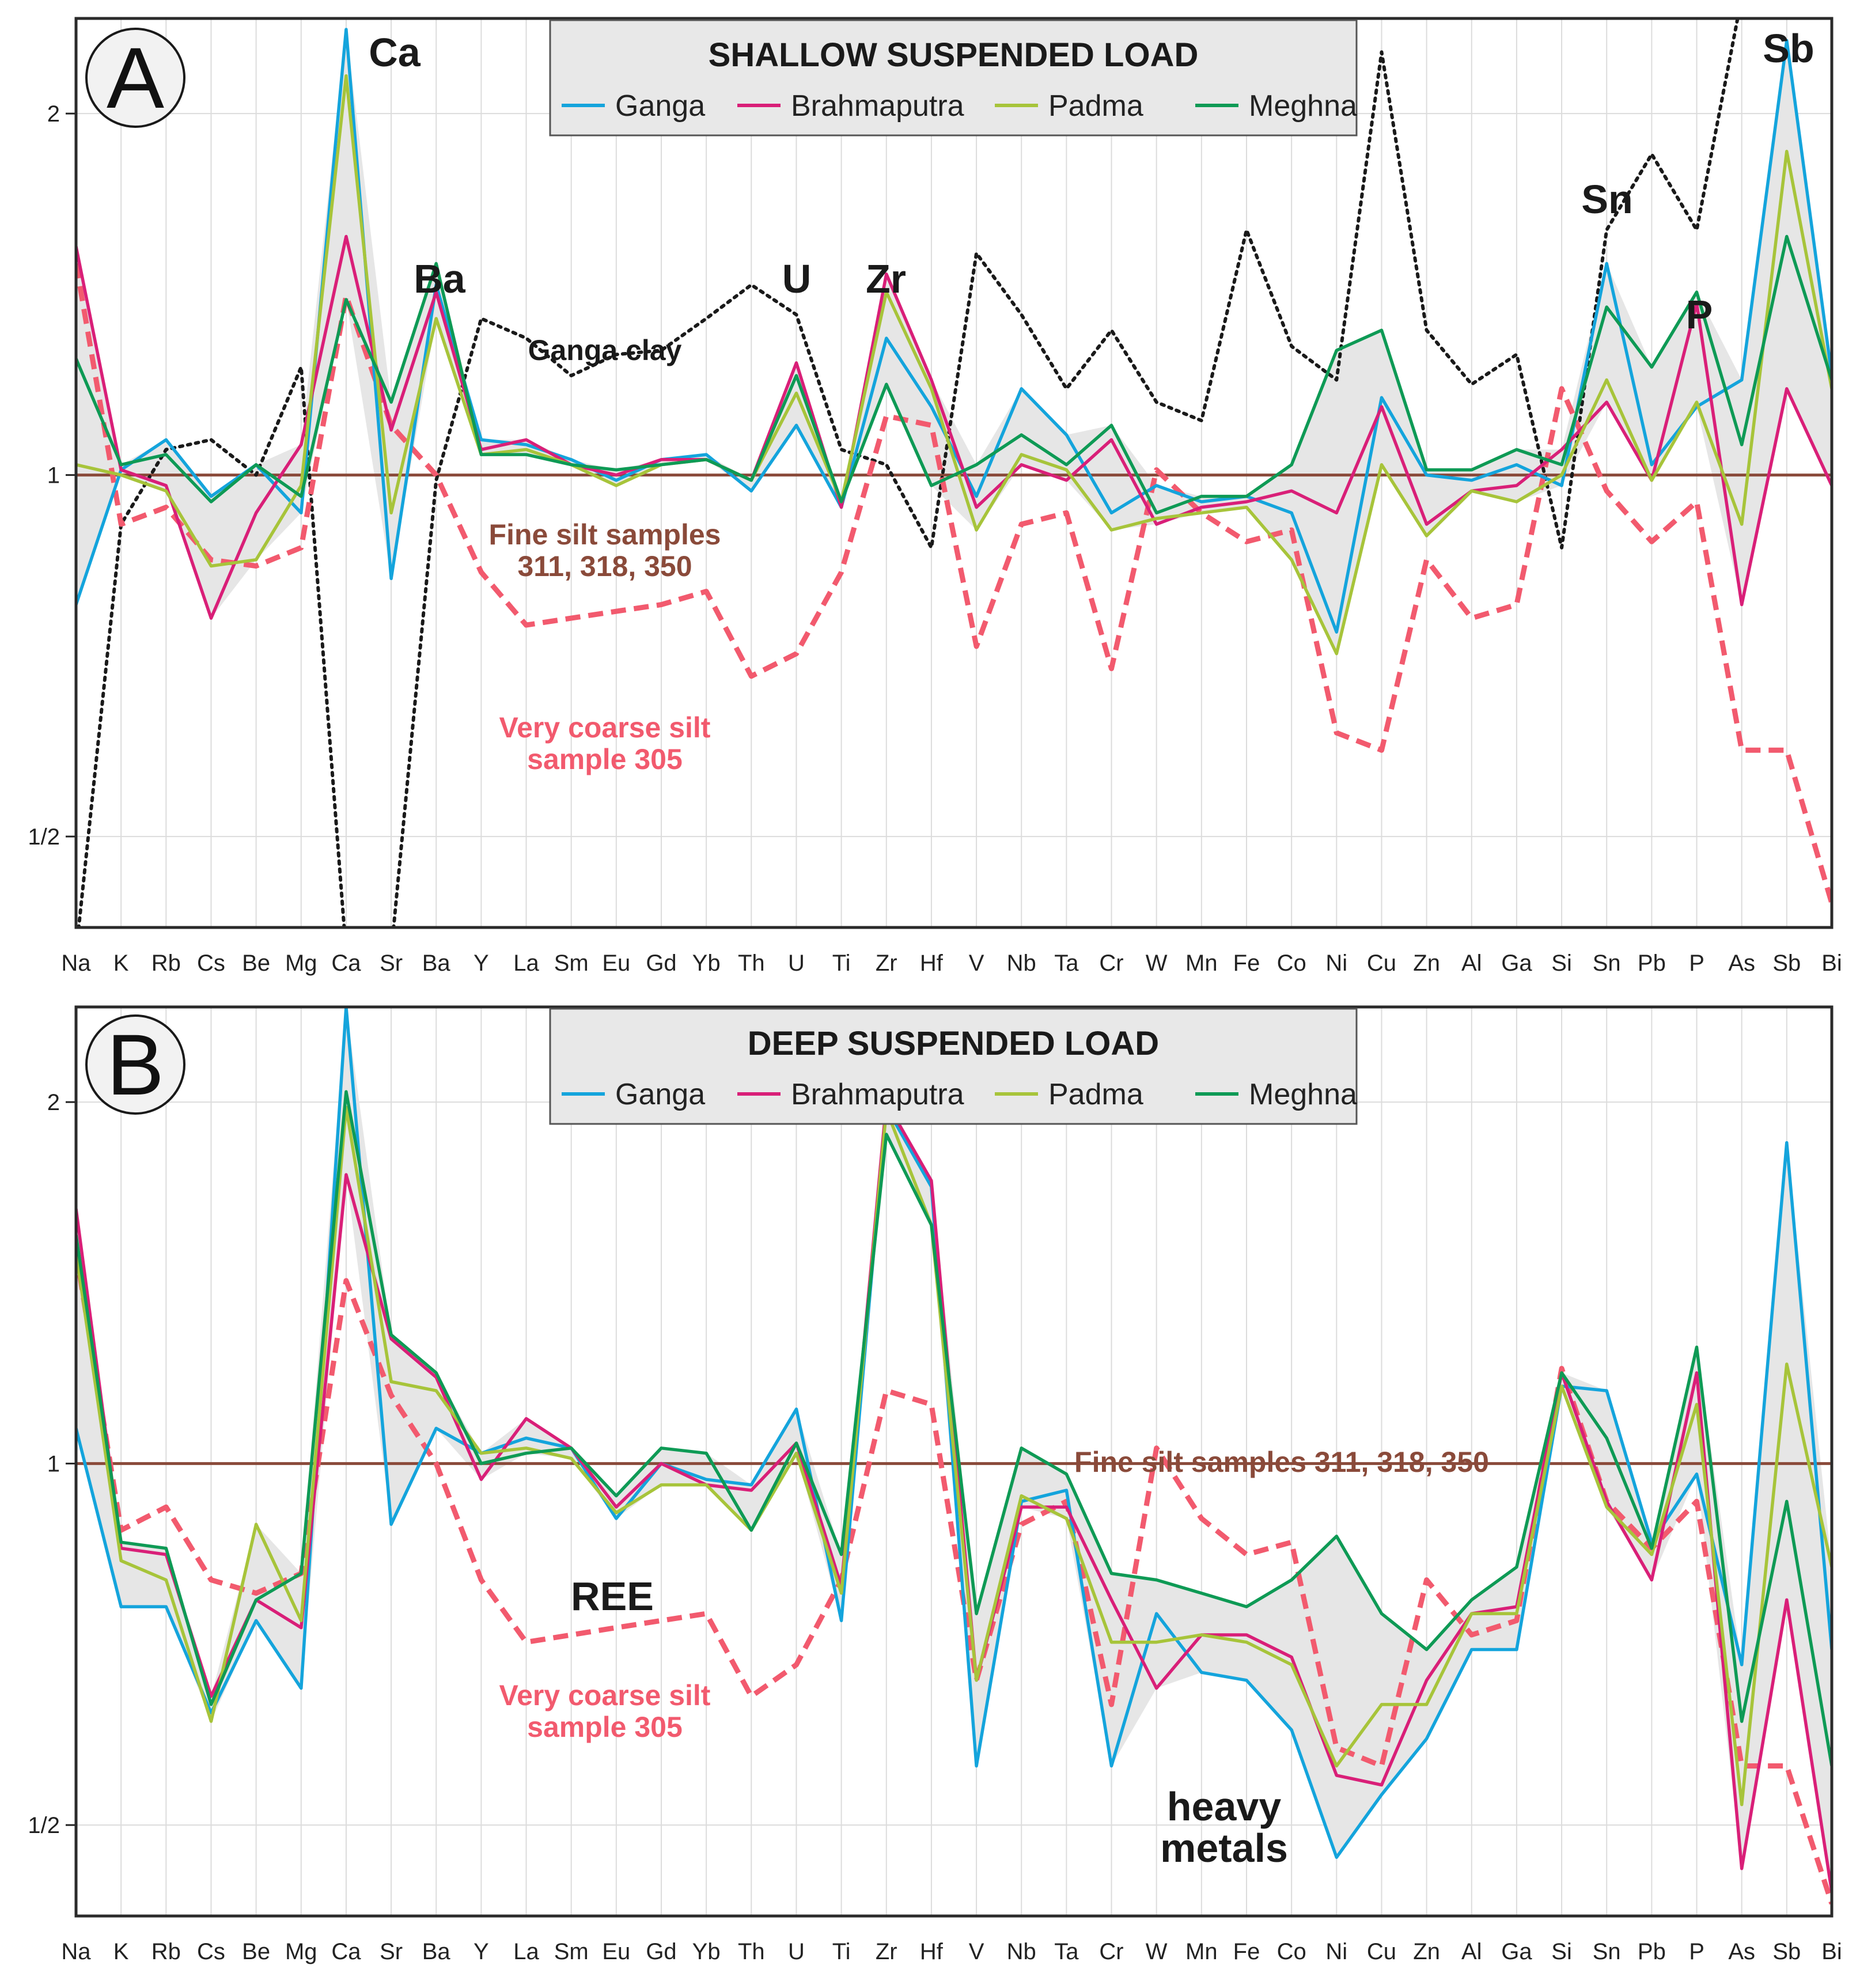  I want to click on panel-b-title: DEEP SUSPENDED LOAD, so click(953, 1044).